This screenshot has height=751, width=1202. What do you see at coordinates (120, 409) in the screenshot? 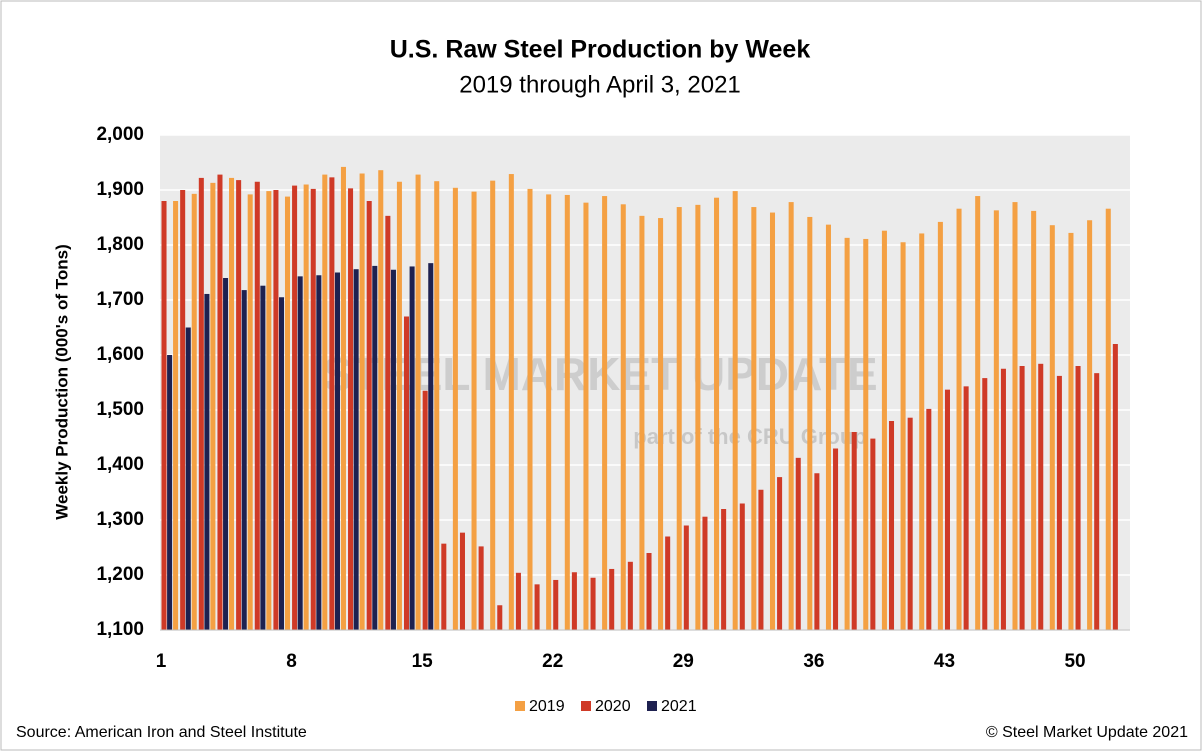
I see `y-tick-label: 1,500` at bounding box center [120, 409].